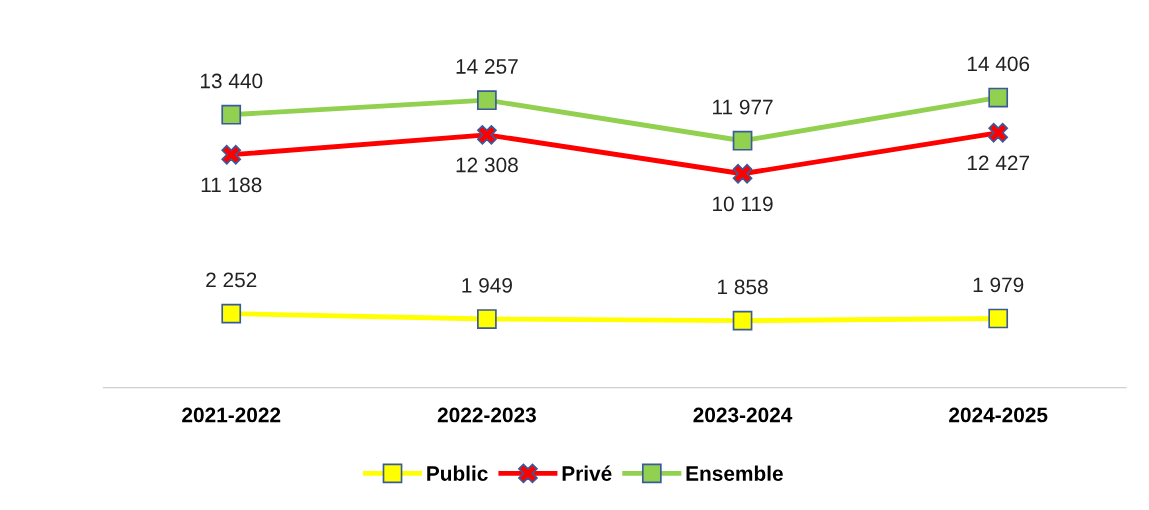 This screenshot has width=1149, height=510. I want to click on data-label: 11 977, so click(743, 107).